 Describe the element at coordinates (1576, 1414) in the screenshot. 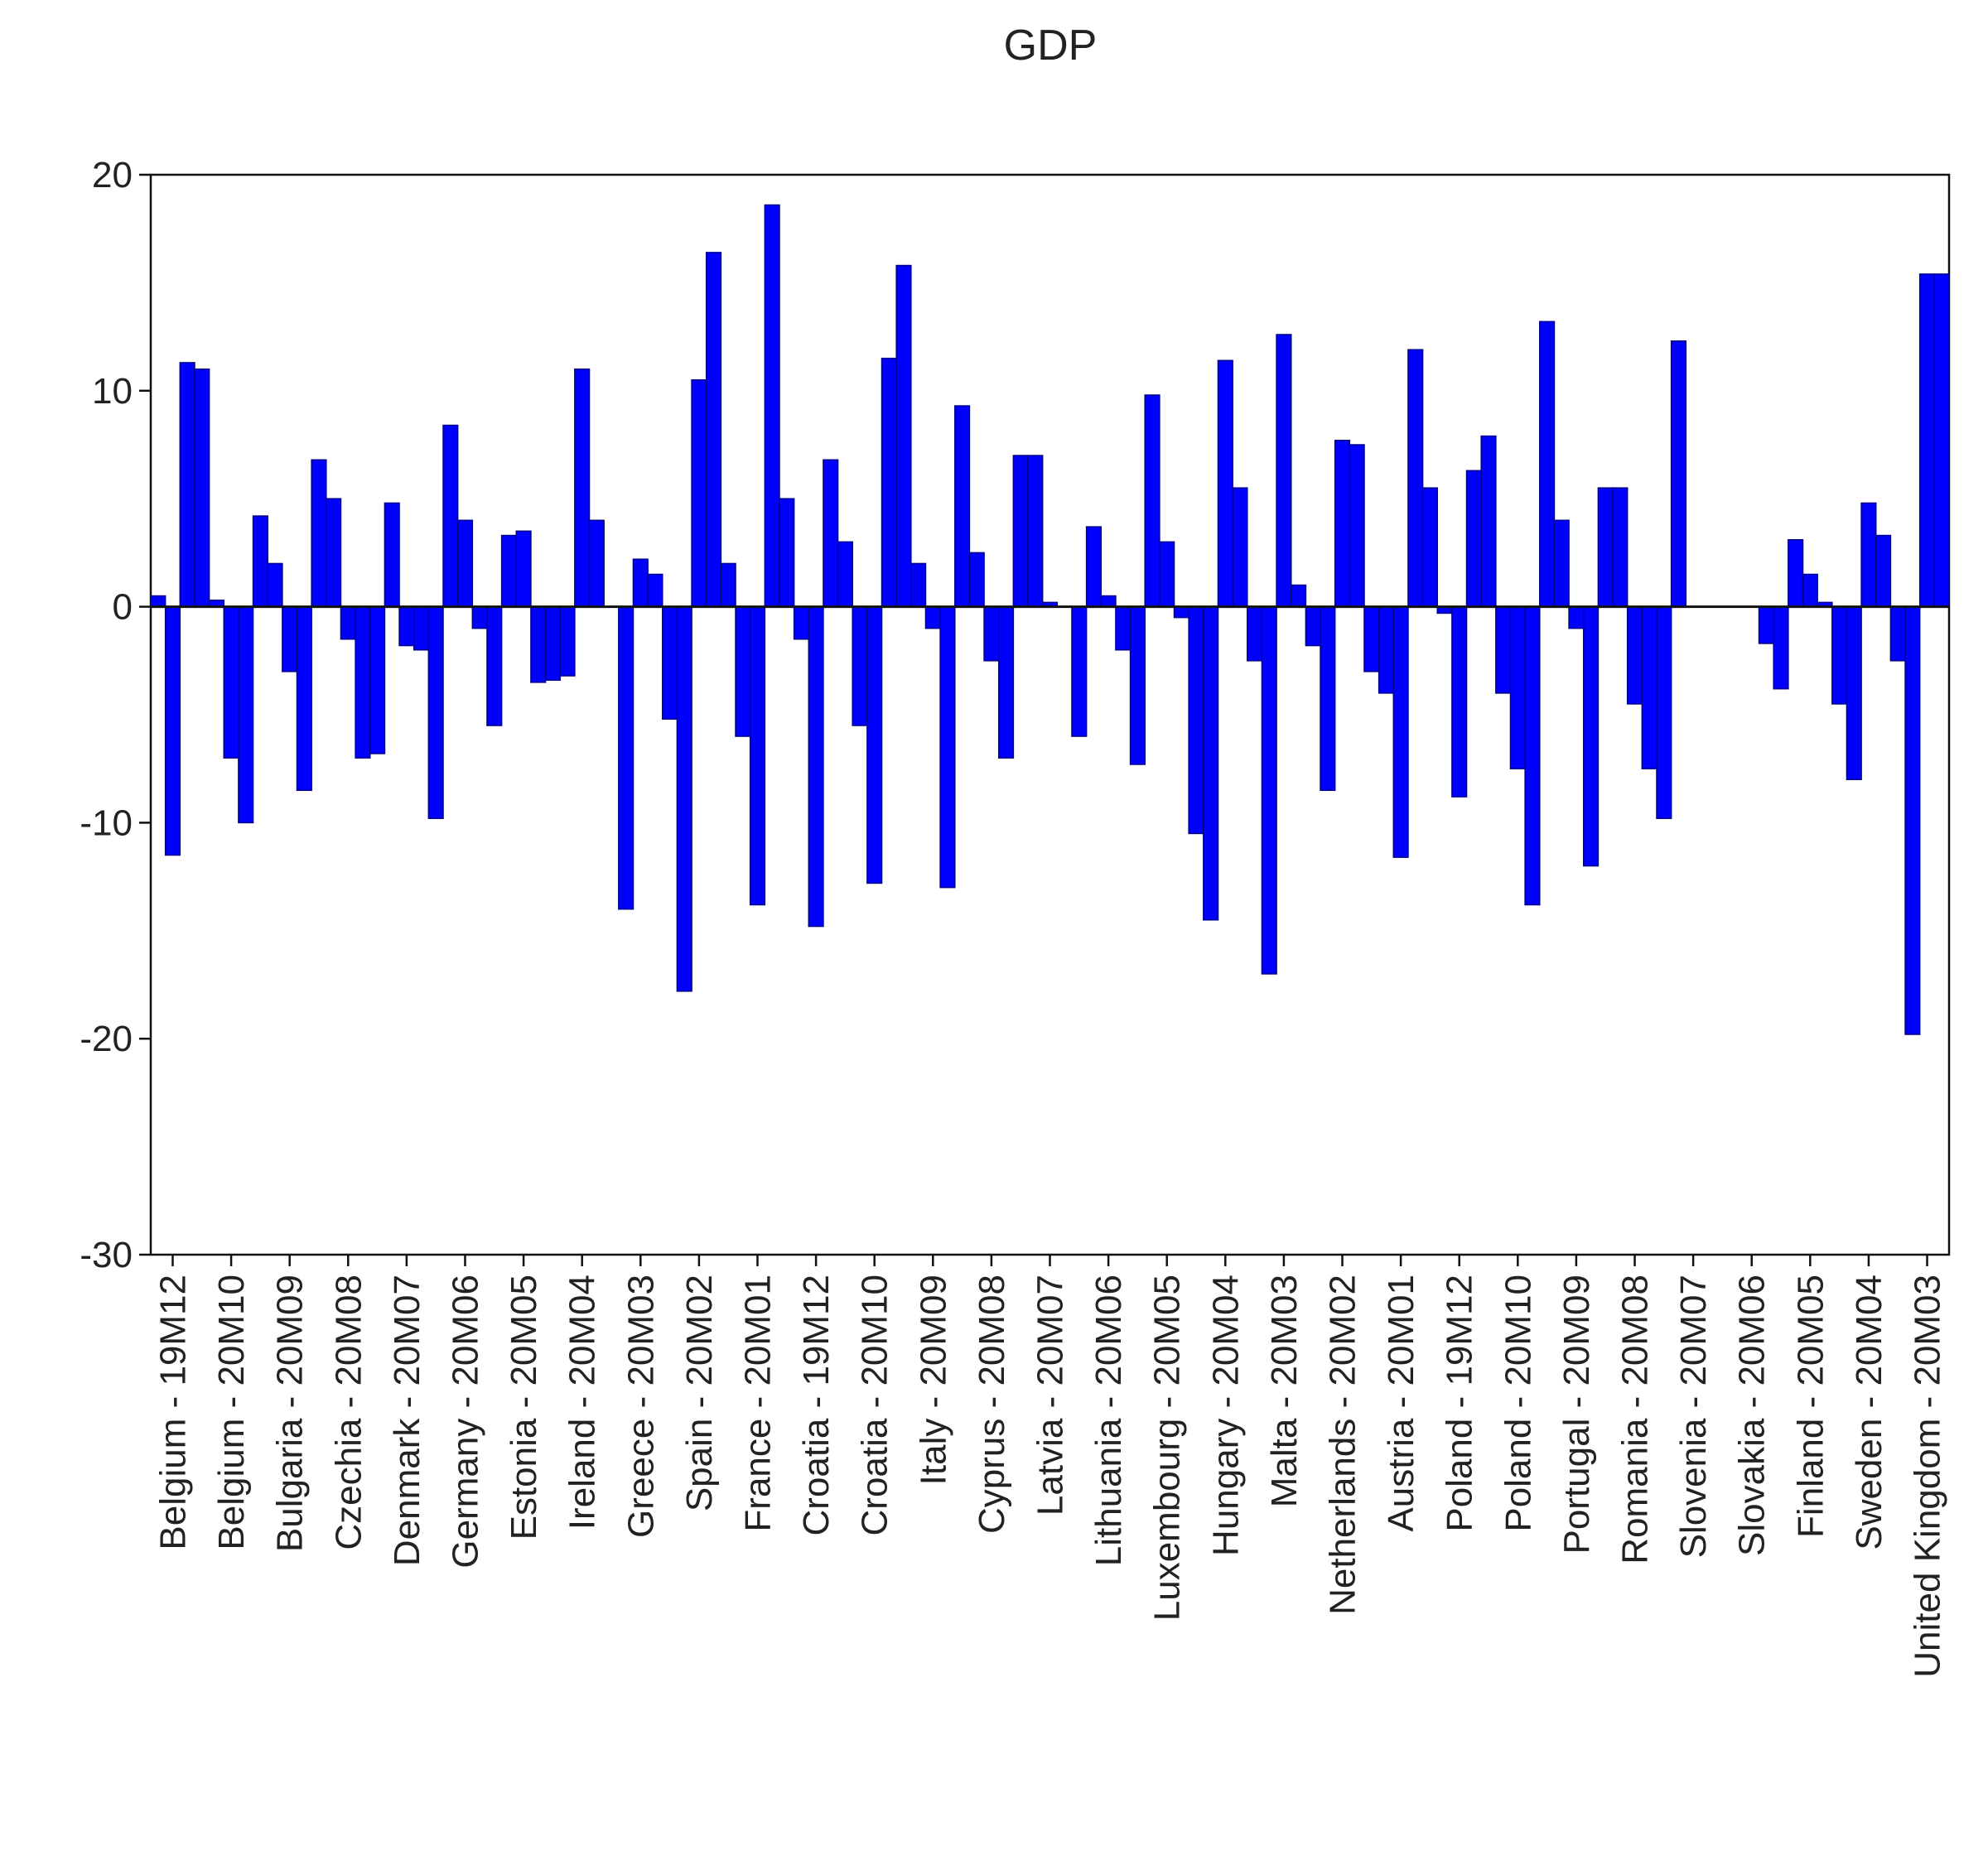

I see `x-tick-label: Portugal - 20M09` at that location.